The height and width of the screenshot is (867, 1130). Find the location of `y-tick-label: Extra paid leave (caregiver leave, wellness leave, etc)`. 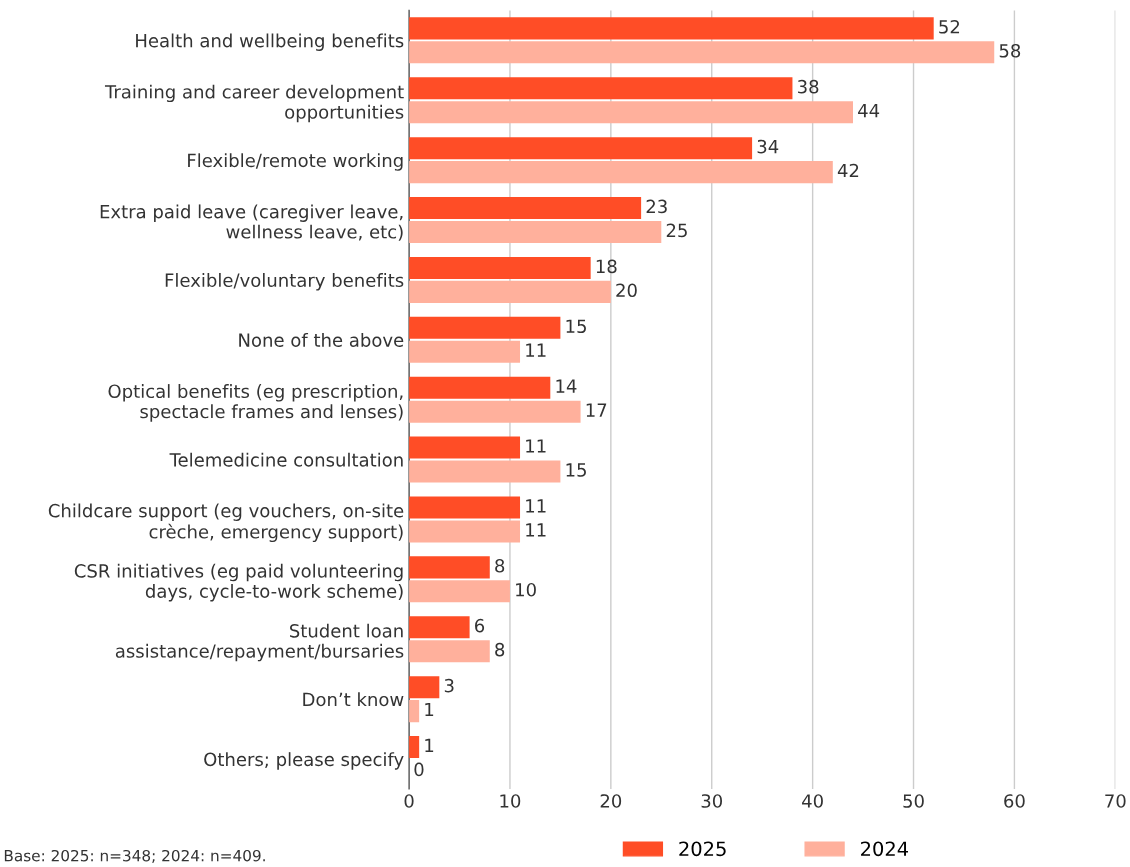

y-tick-label: Extra paid leave (caregiver leave, wellness leave, etc) is located at coordinates (251, 222).